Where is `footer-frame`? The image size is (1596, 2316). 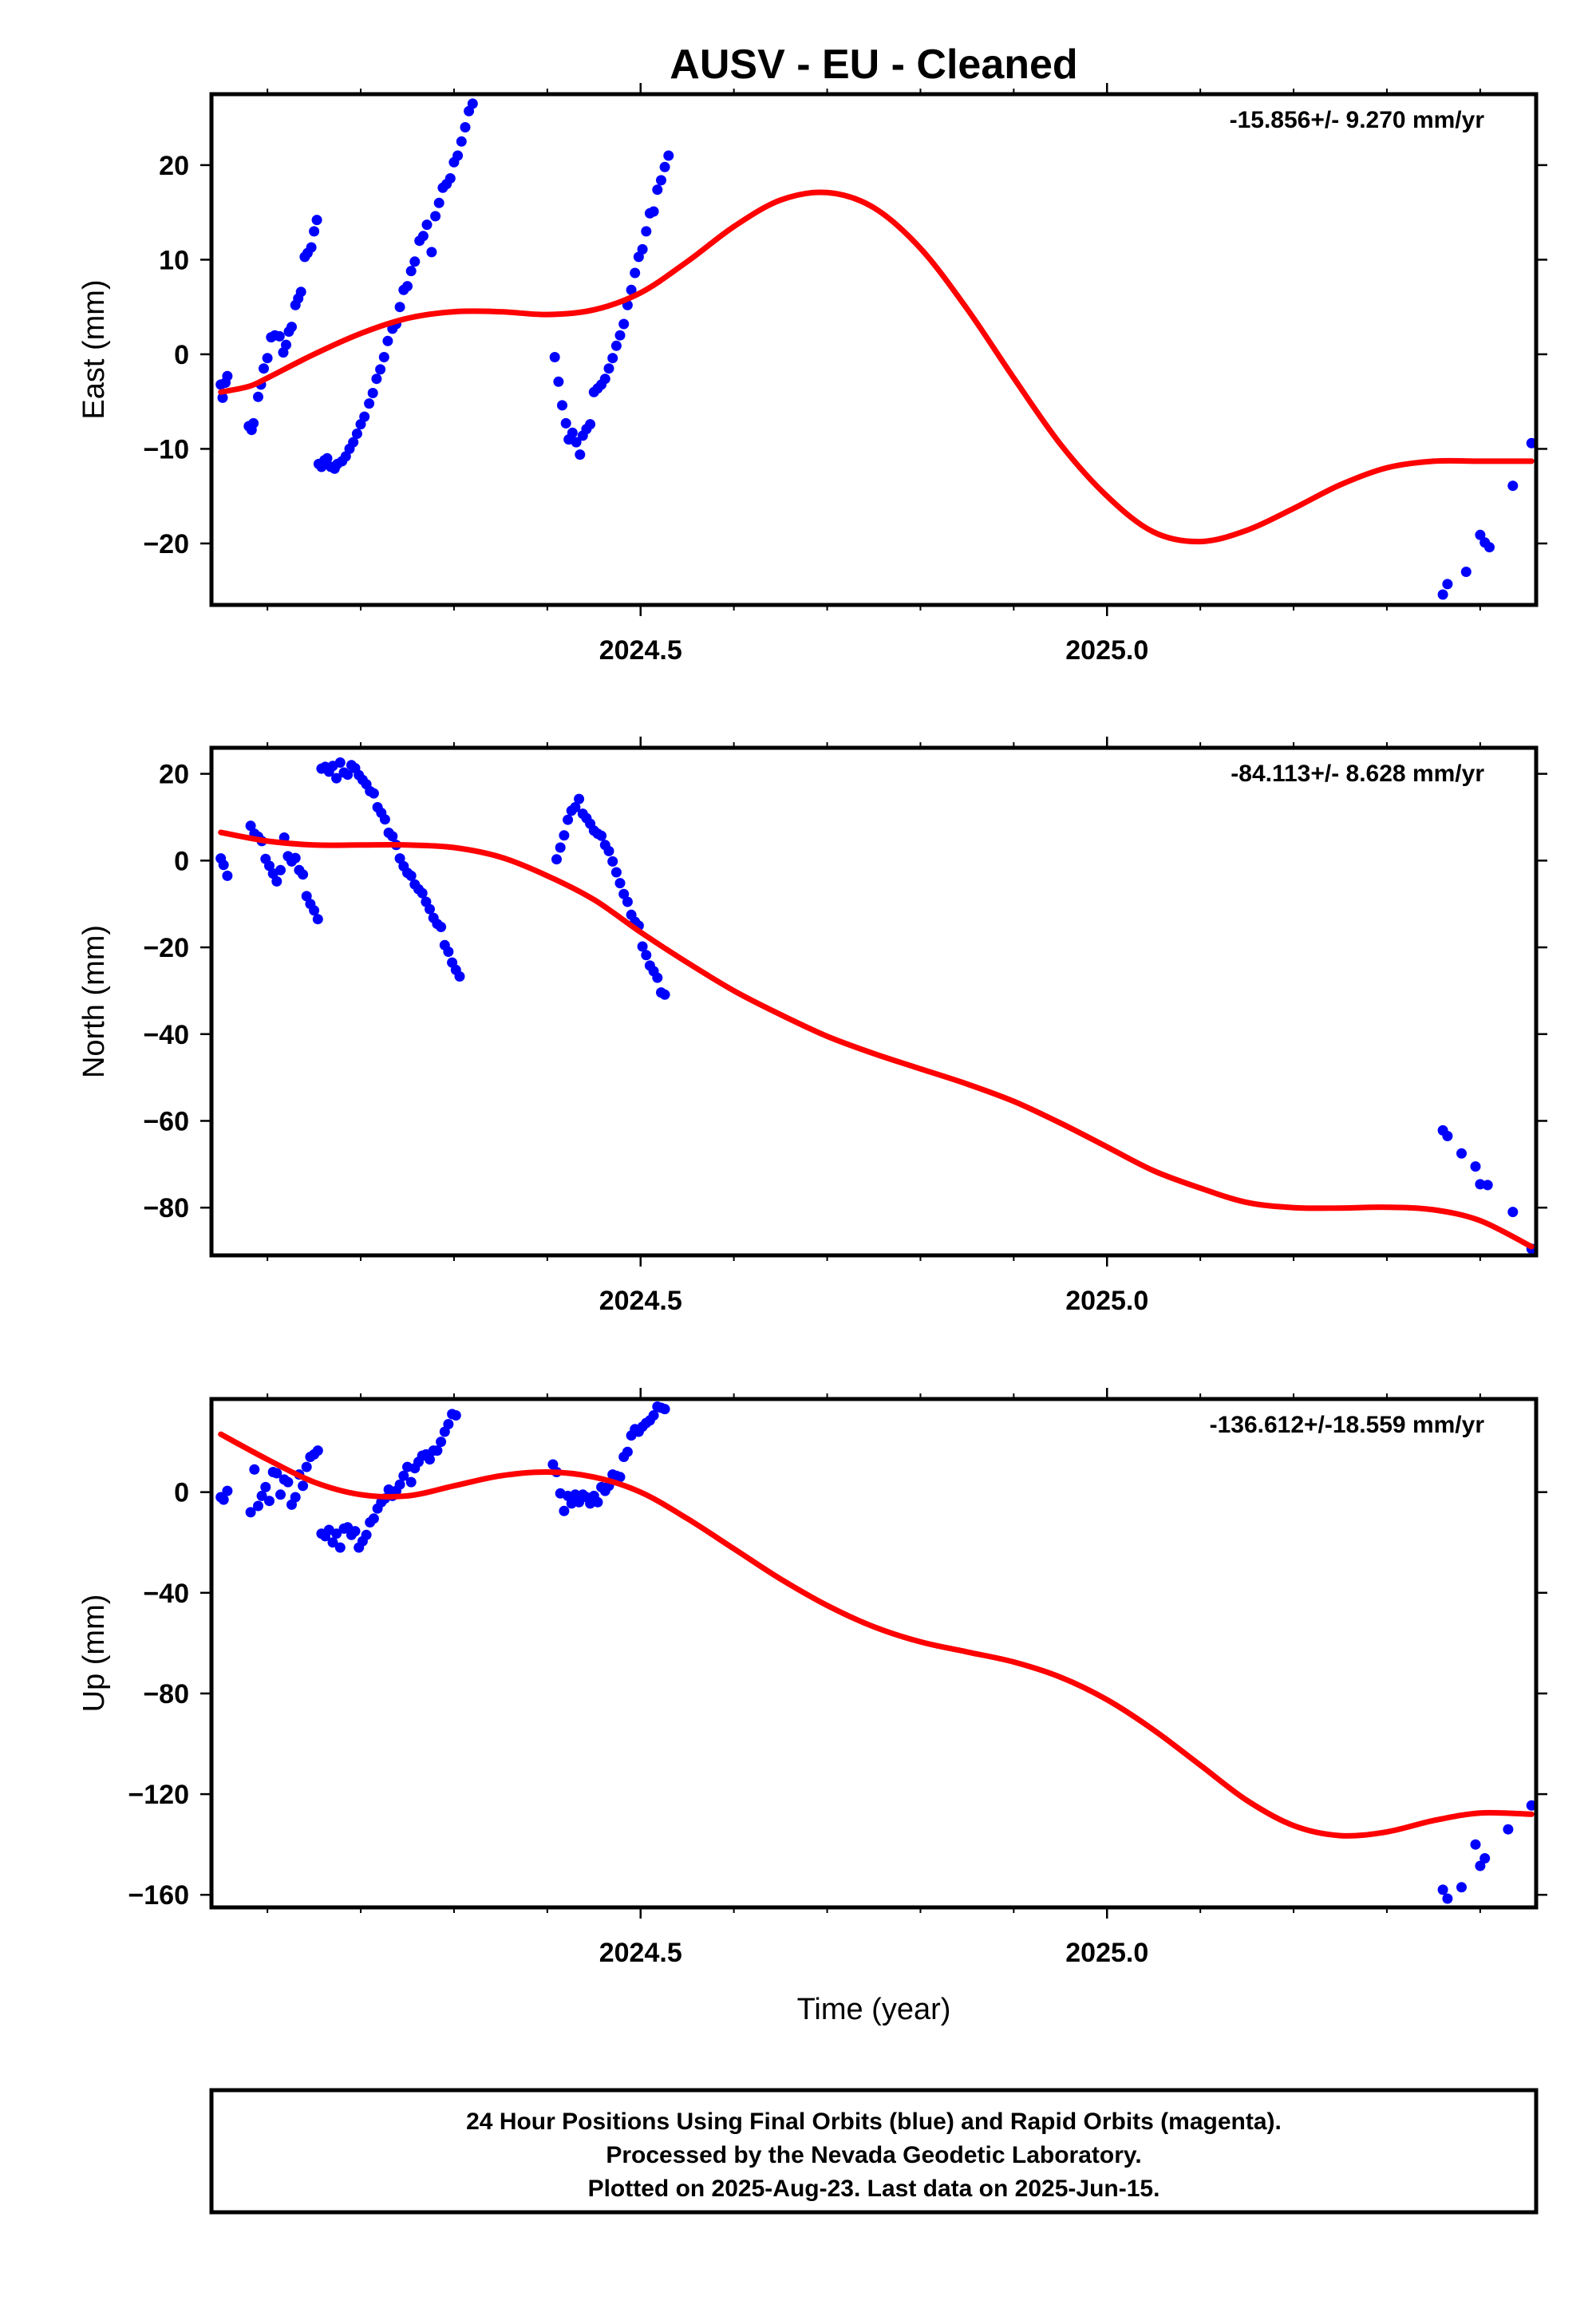
footer-frame is located at coordinates (874, 2151).